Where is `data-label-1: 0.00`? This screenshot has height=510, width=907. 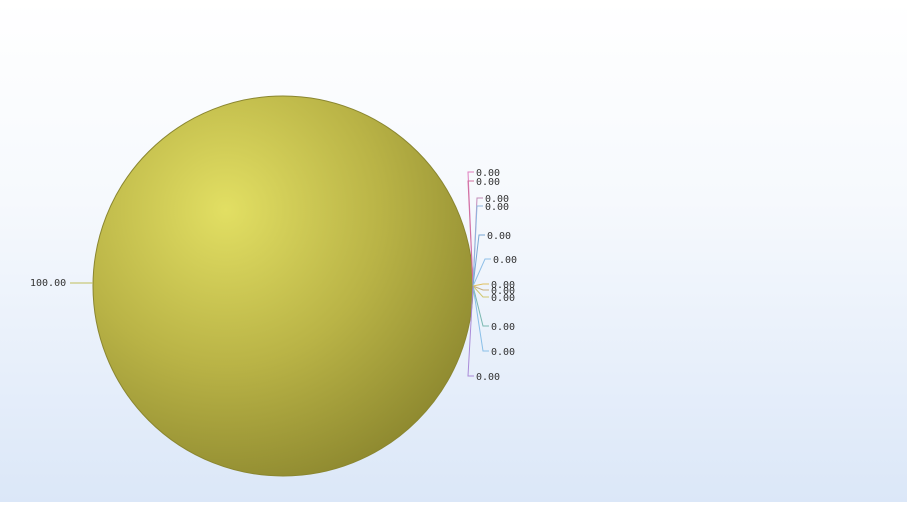
data-label-1: 0.00 is located at coordinates (488, 182).